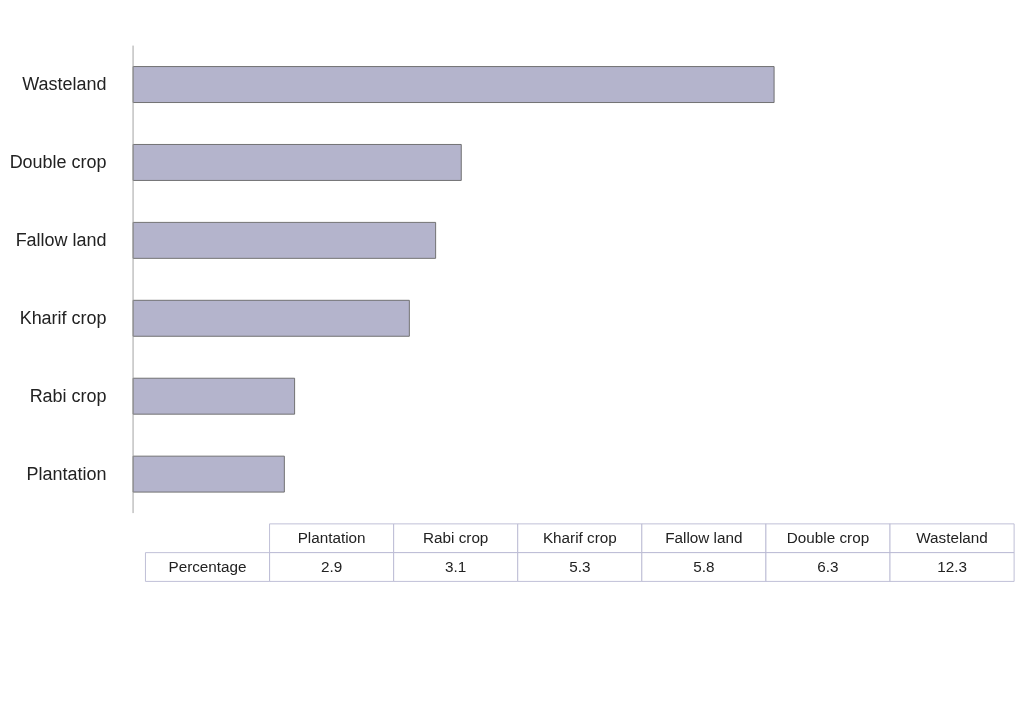 This screenshot has height=719, width=1024. I want to click on data-label: 5.8, so click(704, 566).